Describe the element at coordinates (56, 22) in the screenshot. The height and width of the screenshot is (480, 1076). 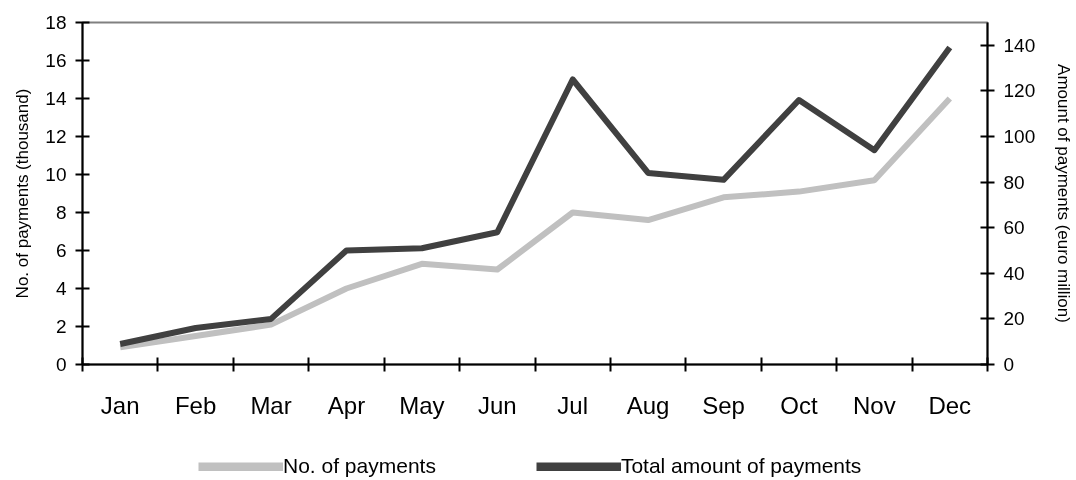
I see `y-tick-label: 18` at that location.